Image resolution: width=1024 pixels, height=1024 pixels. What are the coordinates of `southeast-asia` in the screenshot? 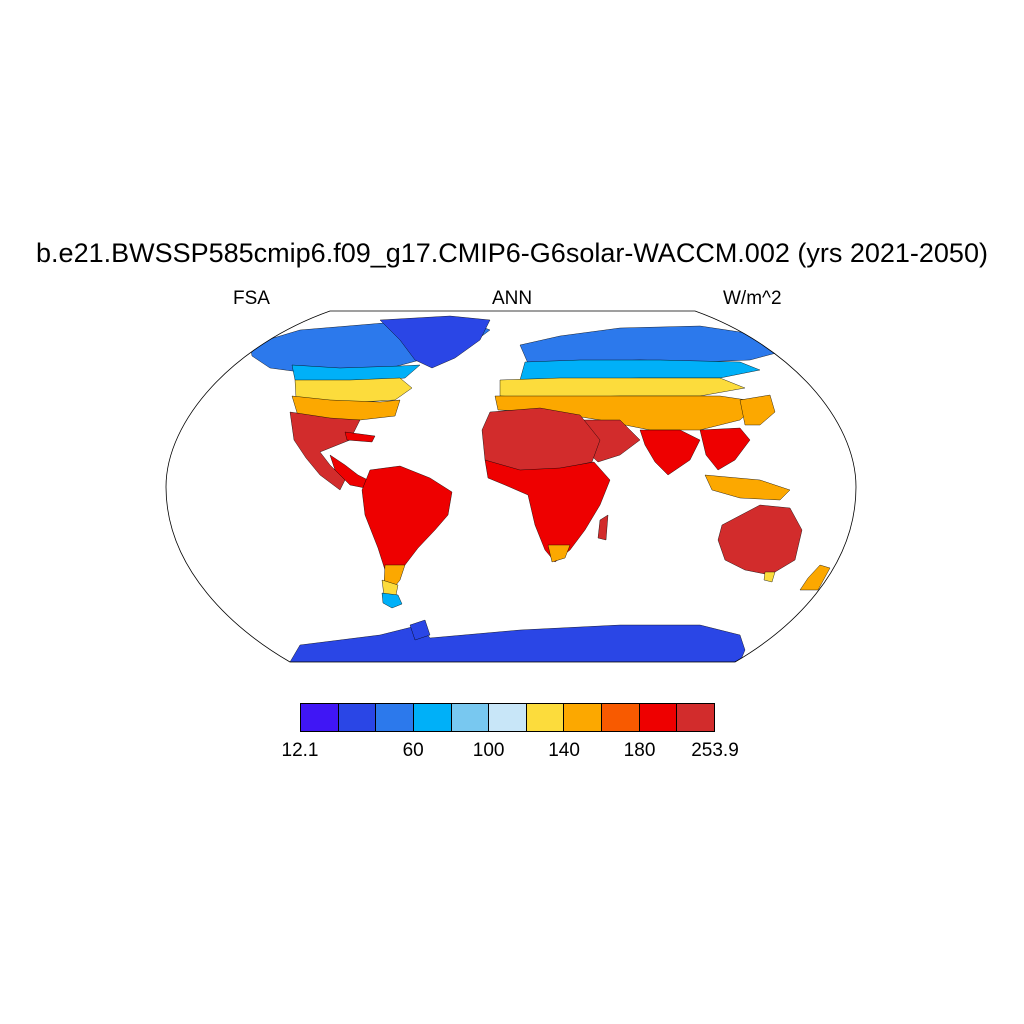 It's located at (725, 449).